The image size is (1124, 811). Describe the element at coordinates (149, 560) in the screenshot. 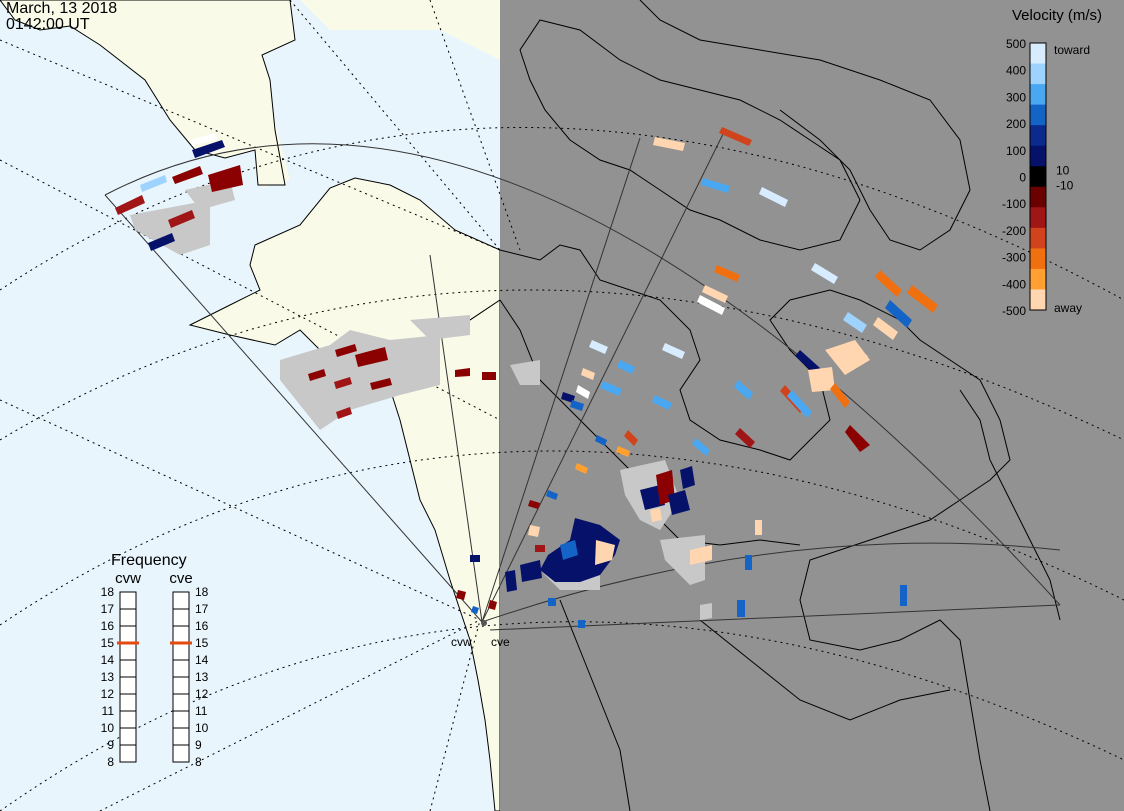

I see `frequency-title: Frequency` at that location.